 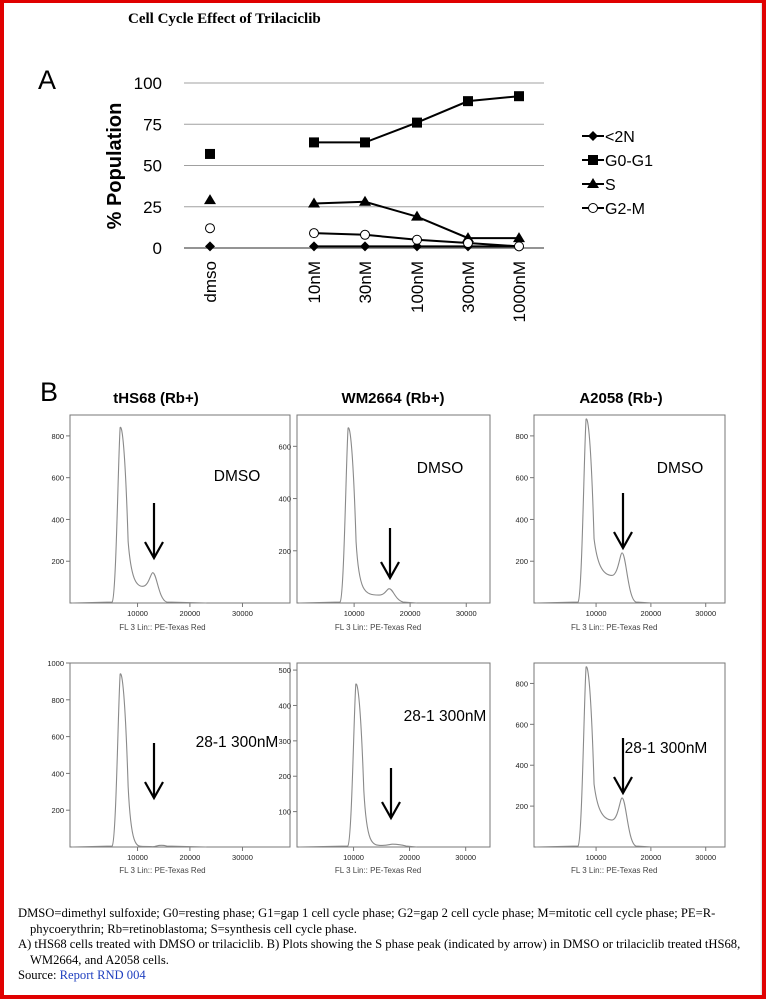 What do you see at coordinates (417, 287) in the screenshot?
I see `x-tick-label: 100nM` at bounding box center [417, 287].